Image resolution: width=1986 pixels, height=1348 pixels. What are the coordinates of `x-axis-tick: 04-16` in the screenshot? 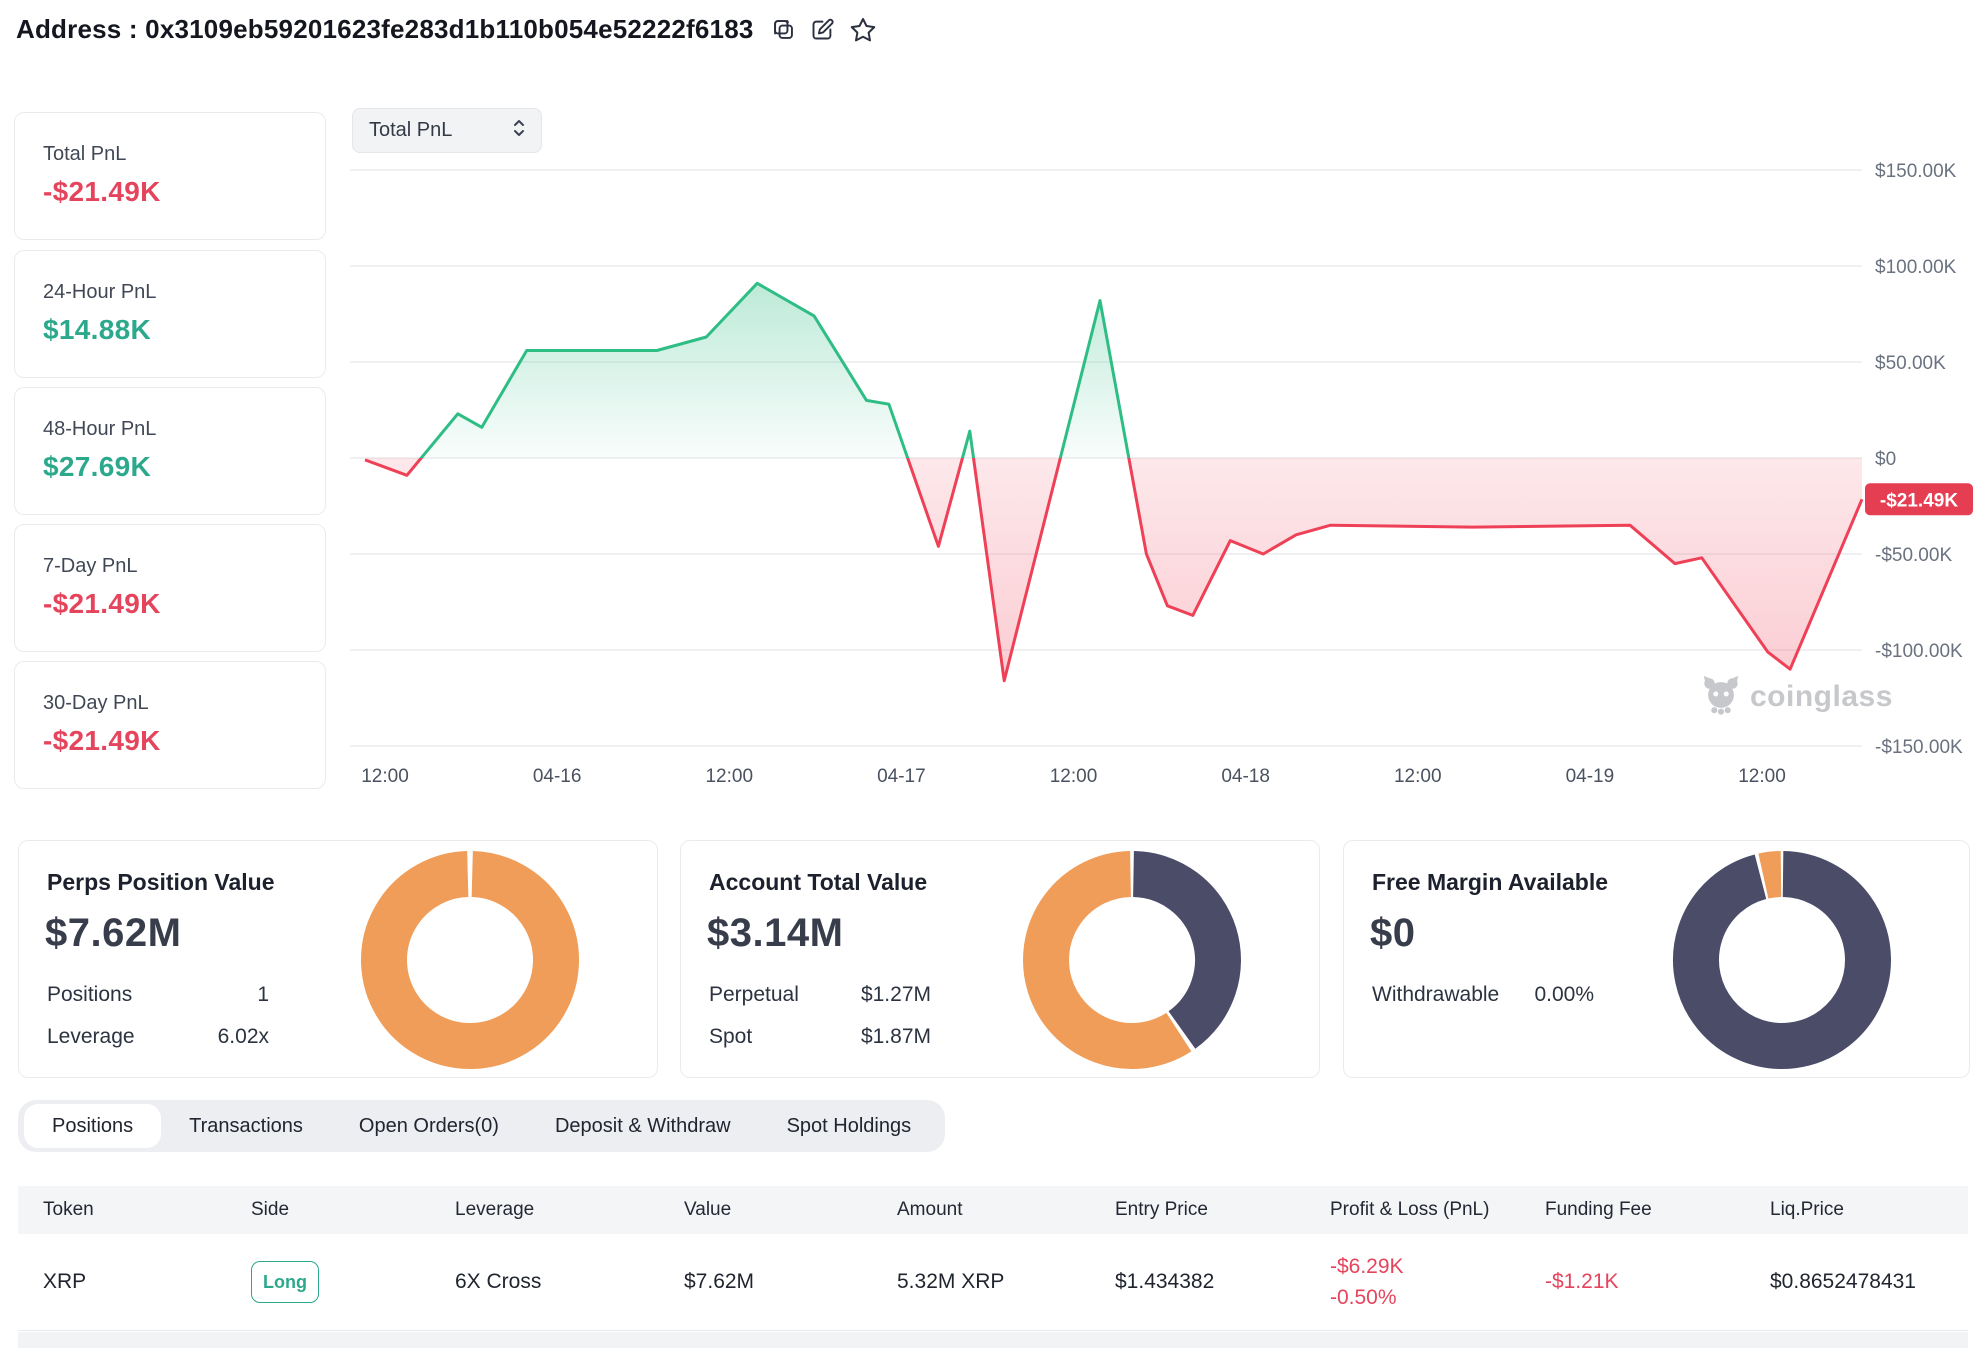 It's located at (557, 776).